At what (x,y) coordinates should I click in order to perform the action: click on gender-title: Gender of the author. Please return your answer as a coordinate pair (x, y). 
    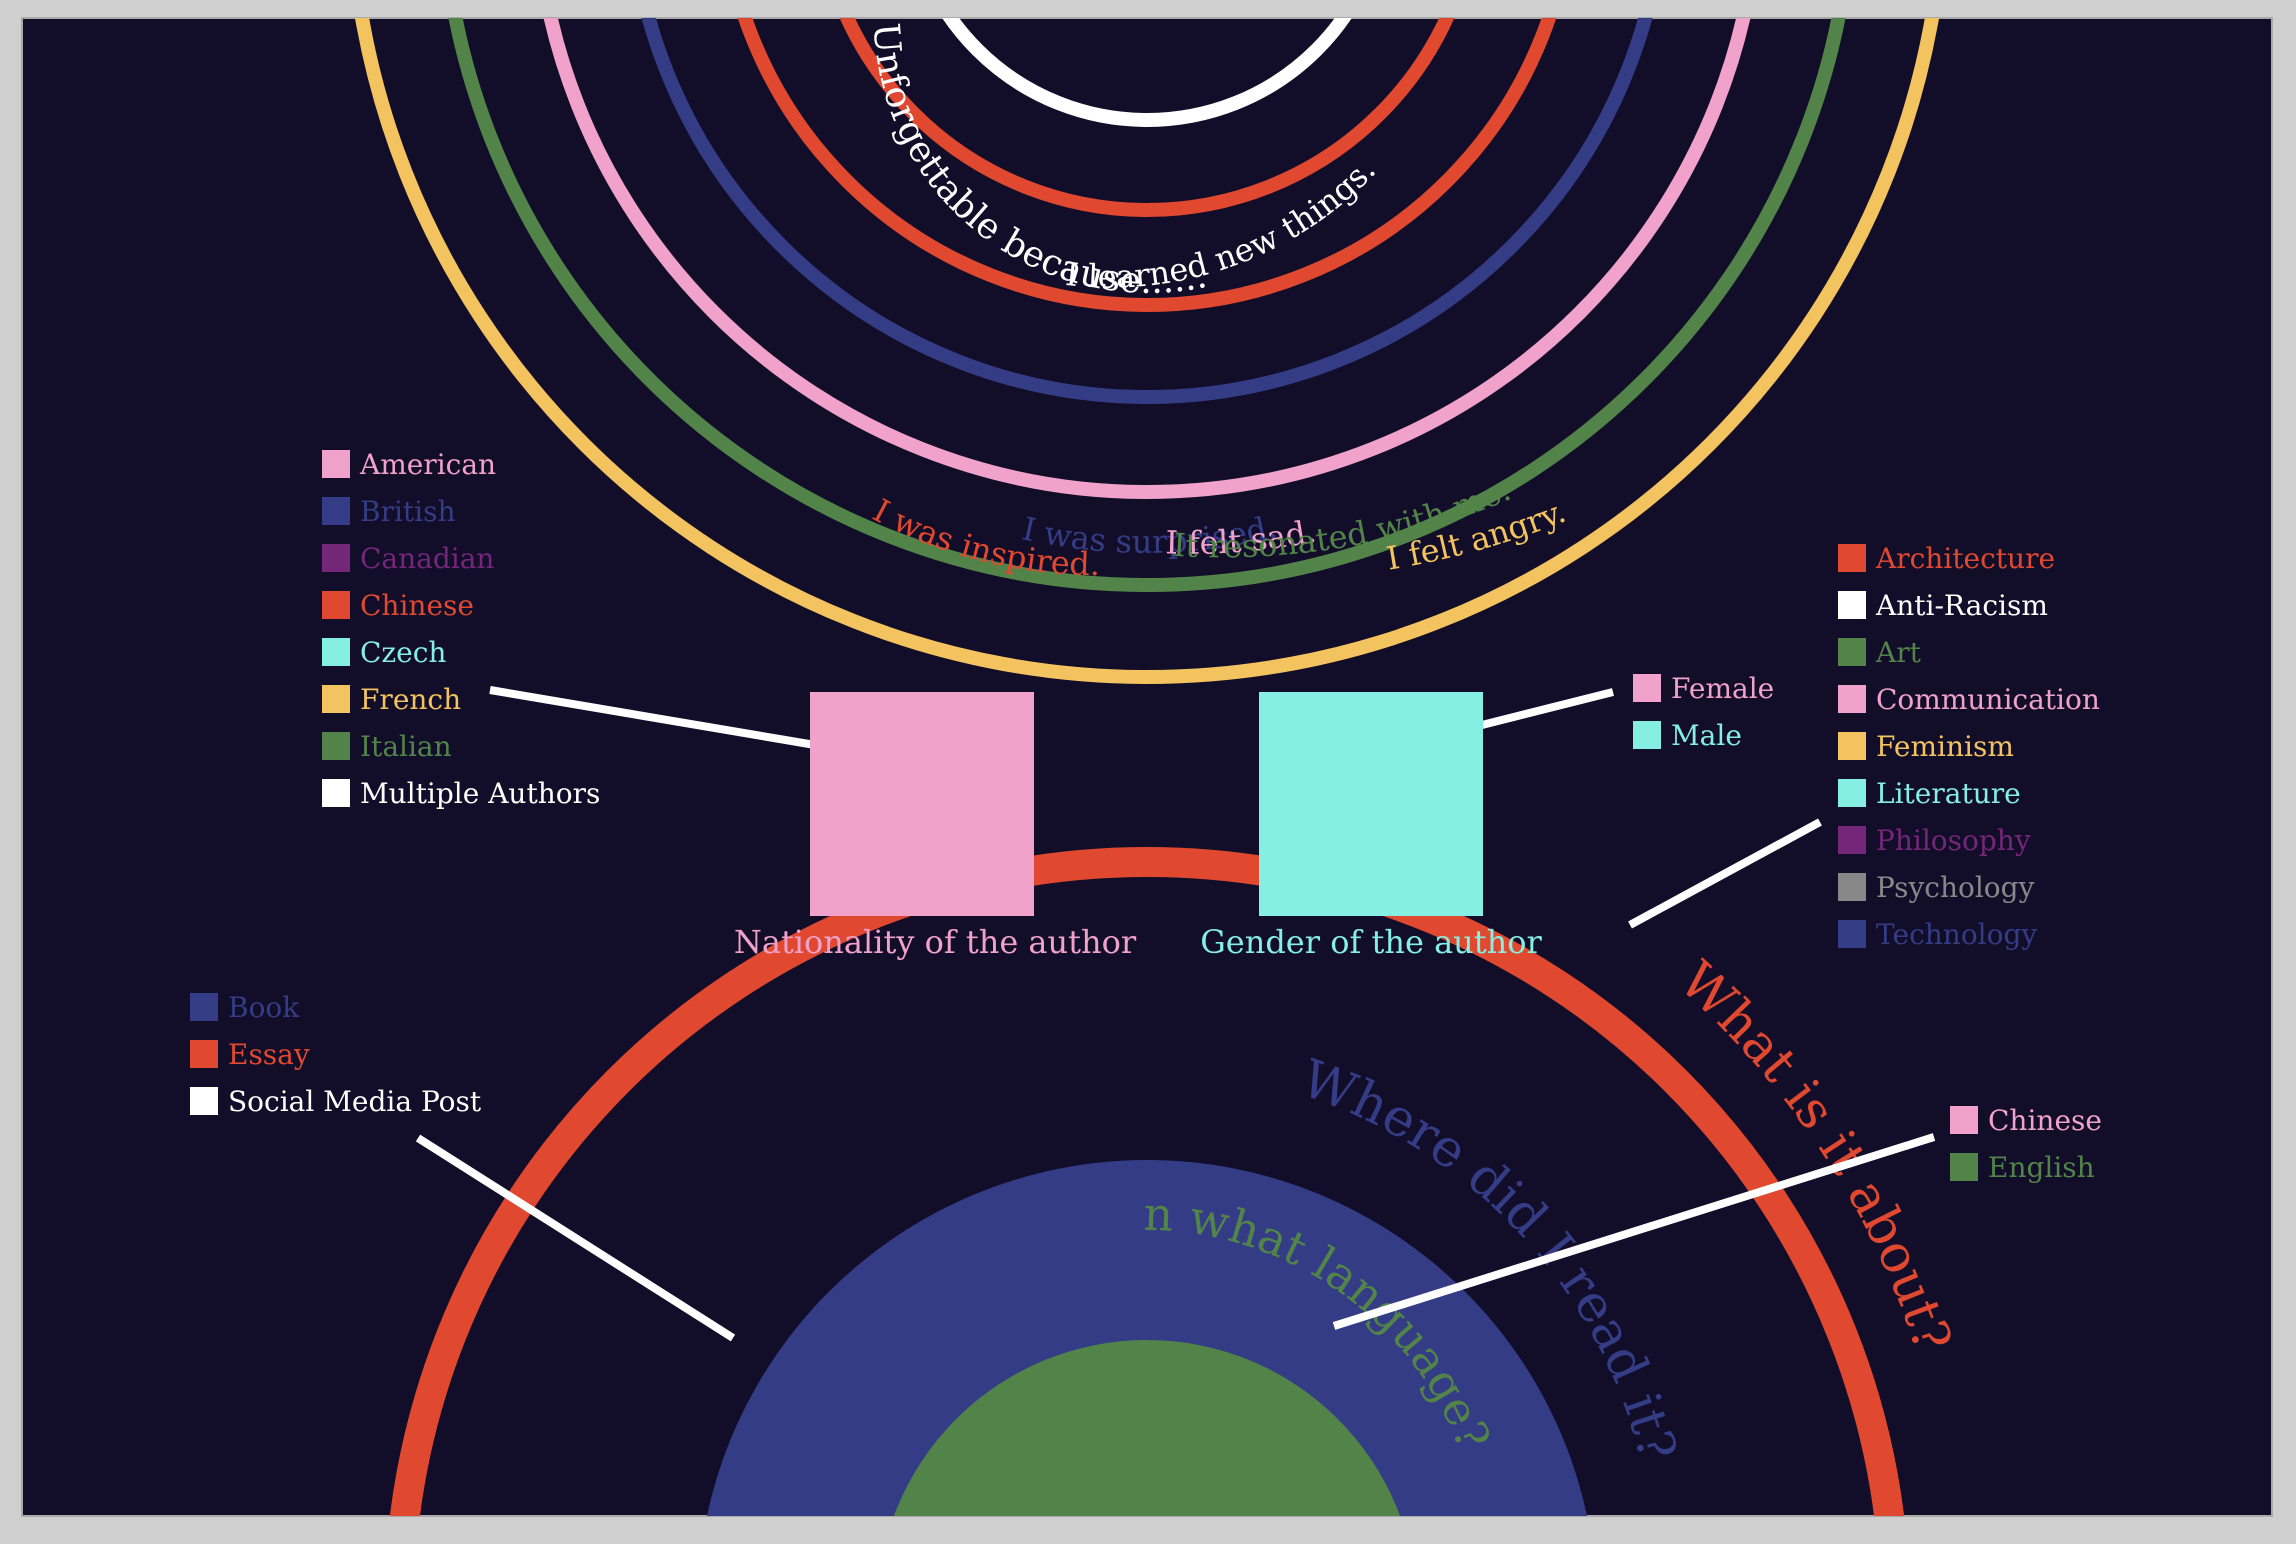
    Looking at the image, I should click on (1371, 942).